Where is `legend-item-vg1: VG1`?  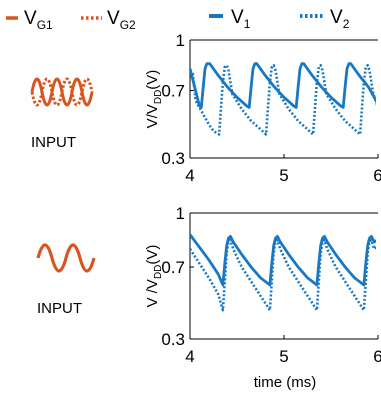 legend-item-vg1: VG1 is located at coordinates (29, 20).